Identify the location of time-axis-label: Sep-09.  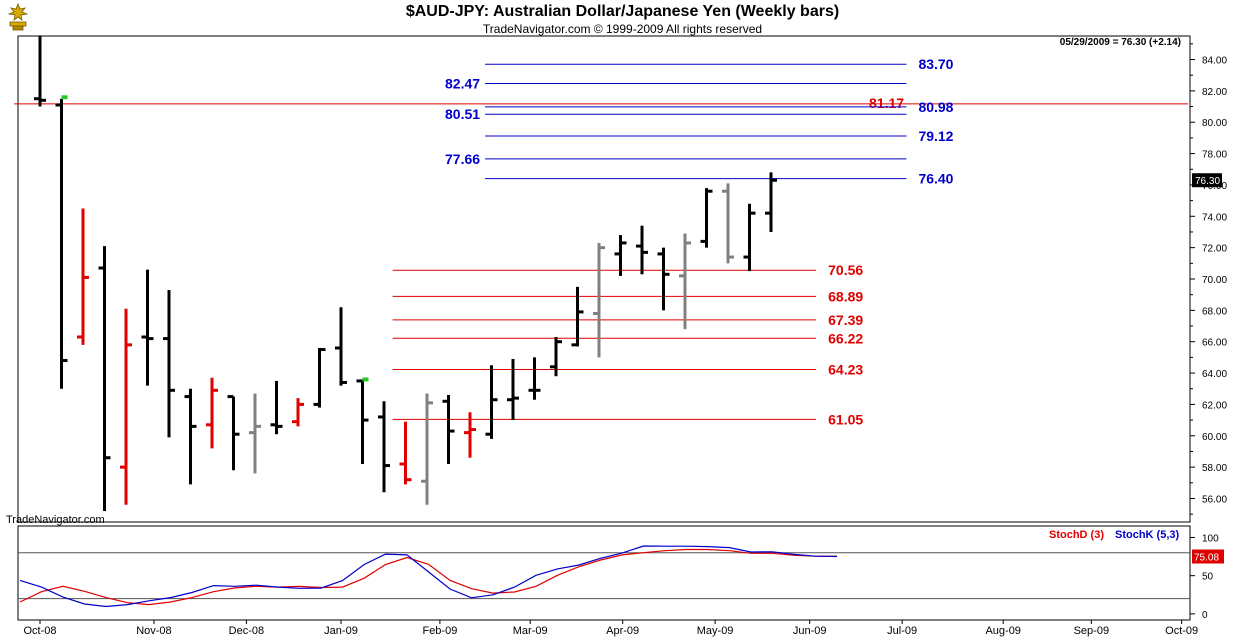
(1091, 631).